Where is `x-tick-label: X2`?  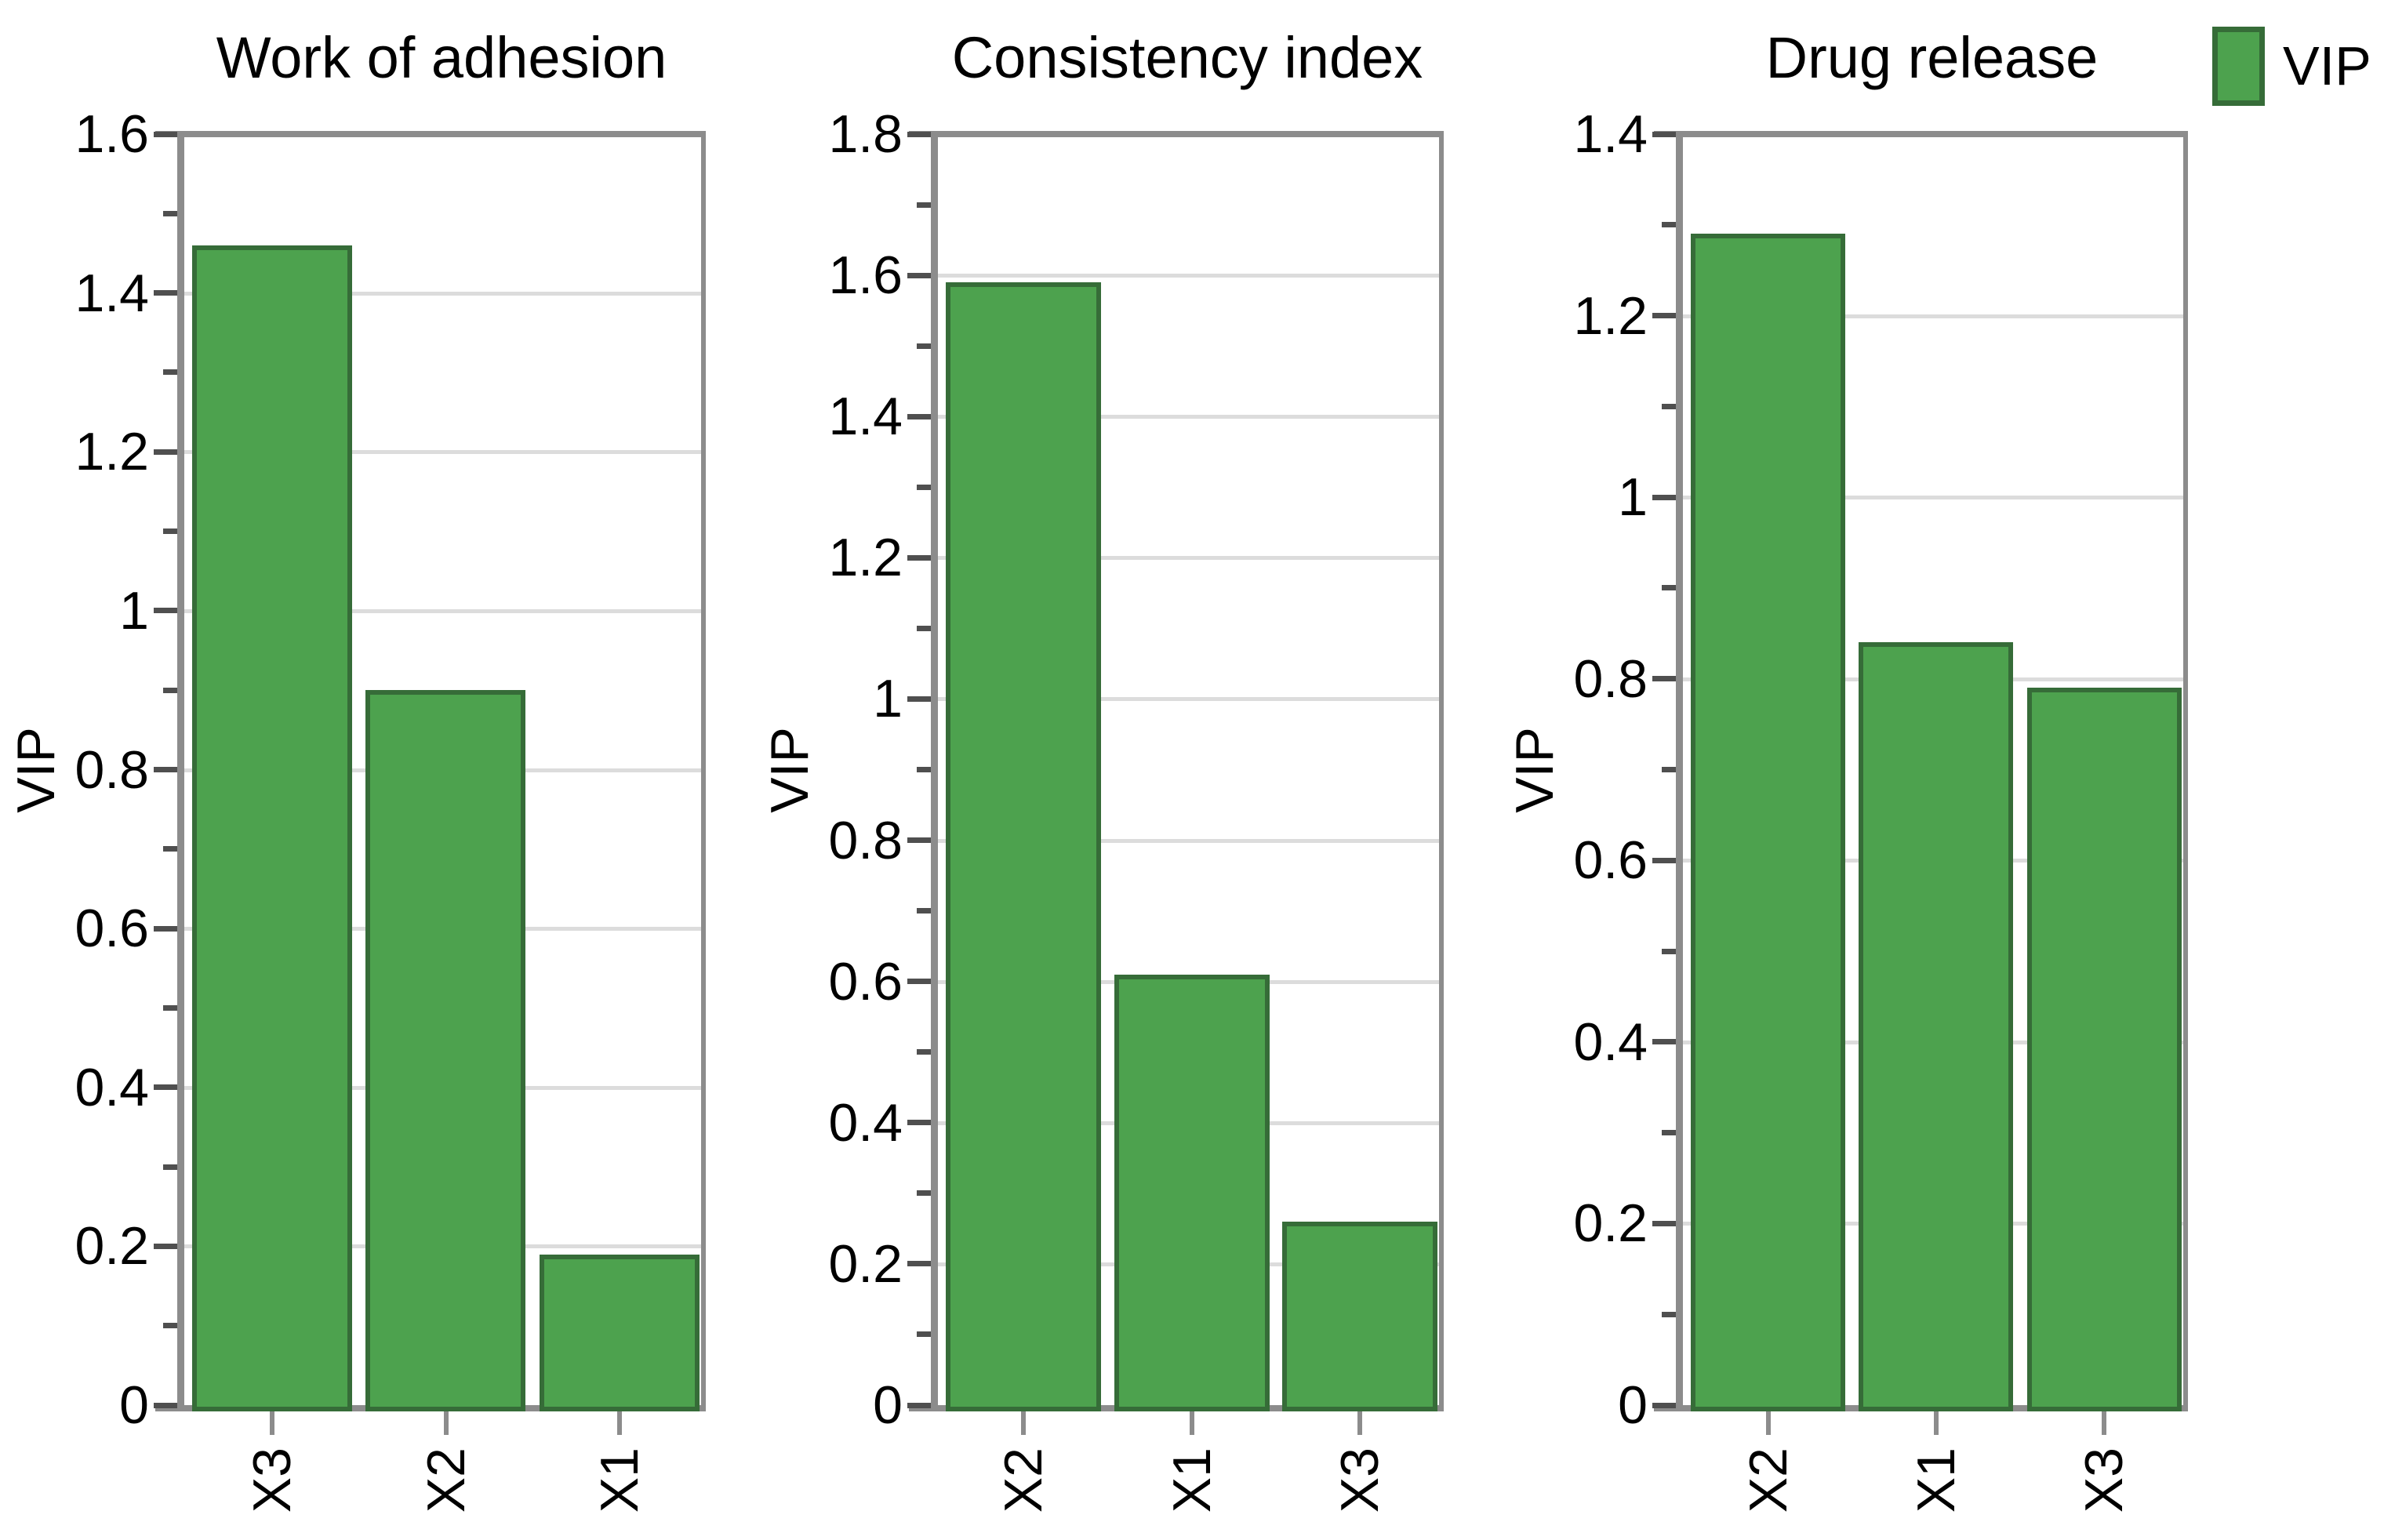 x-tick-label: X2 is located at coordinates (1768, 1480).